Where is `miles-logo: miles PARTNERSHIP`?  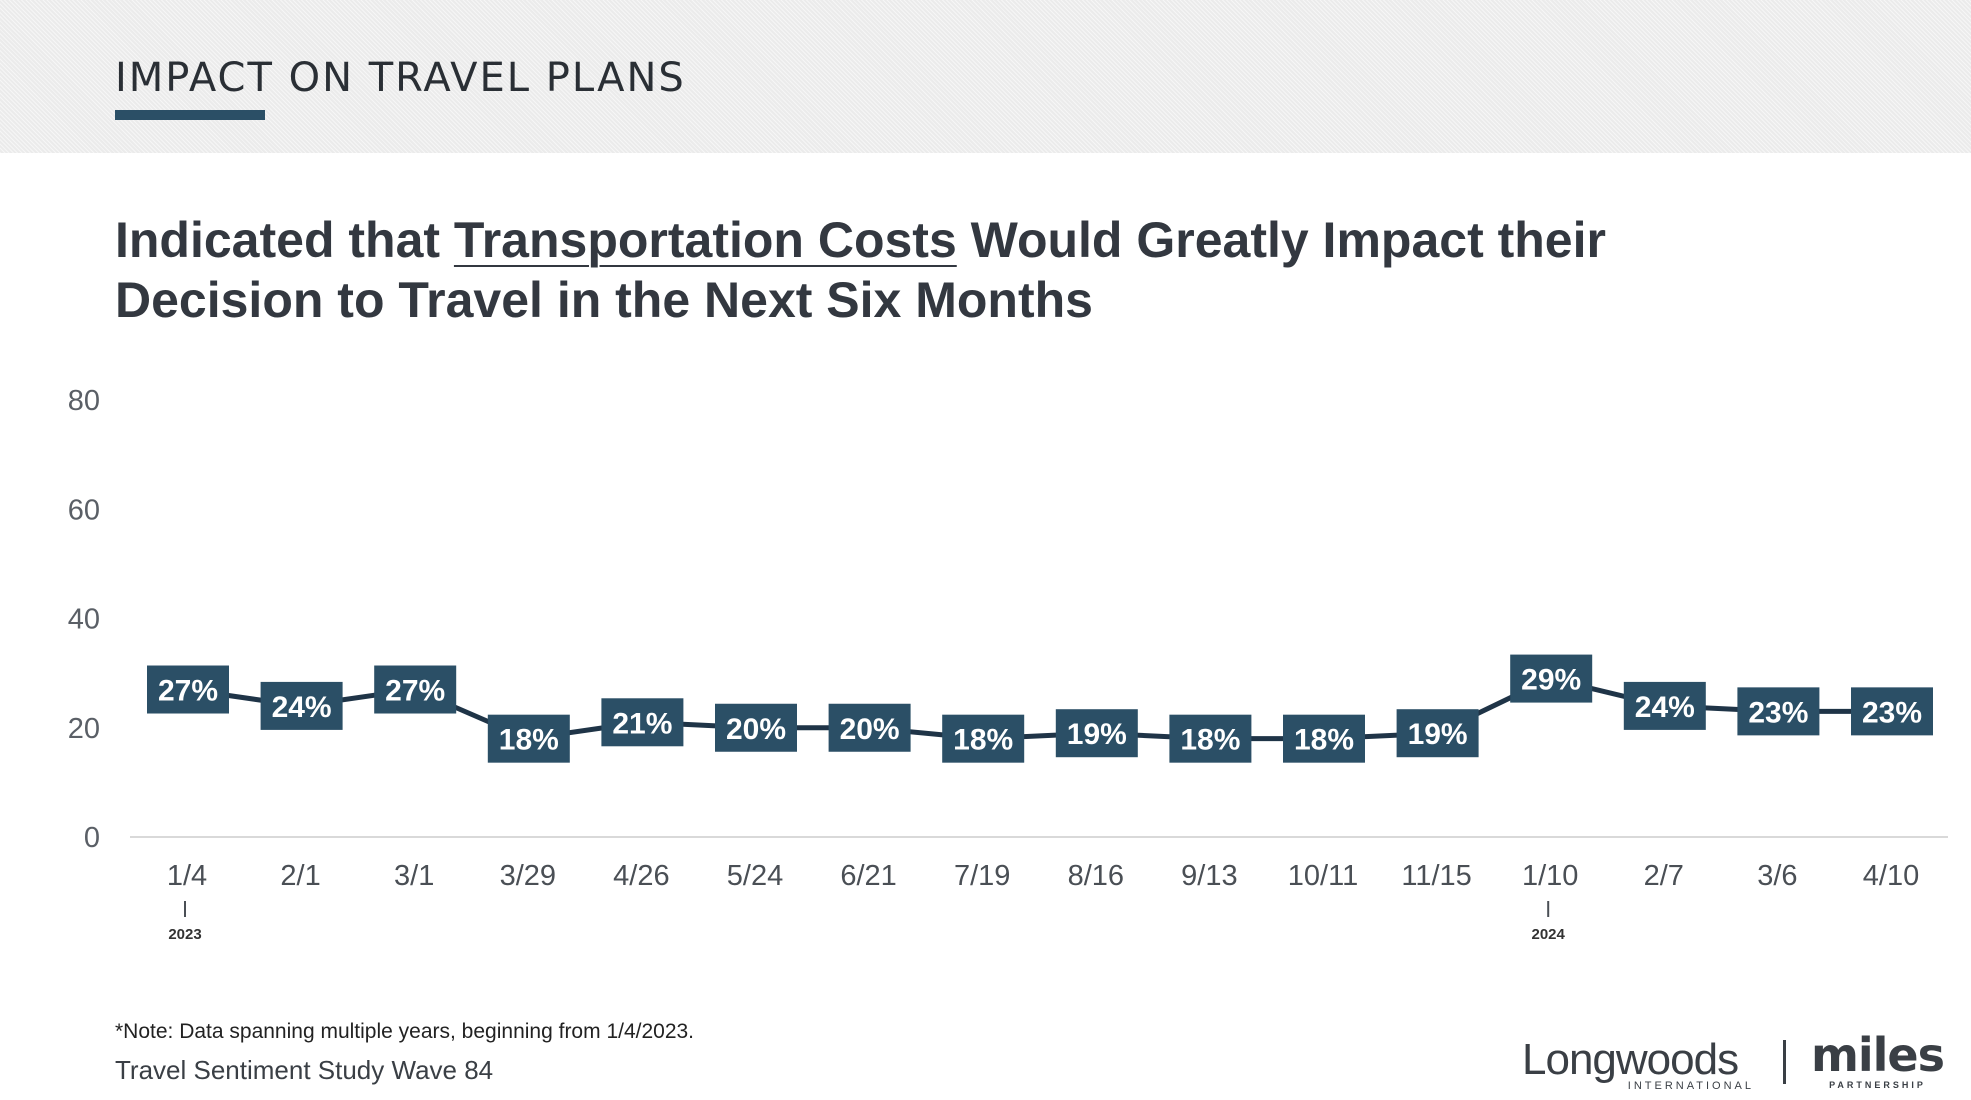
miles-logo: miles PARTNERSHIP is located at coordinates (1877, 1060).